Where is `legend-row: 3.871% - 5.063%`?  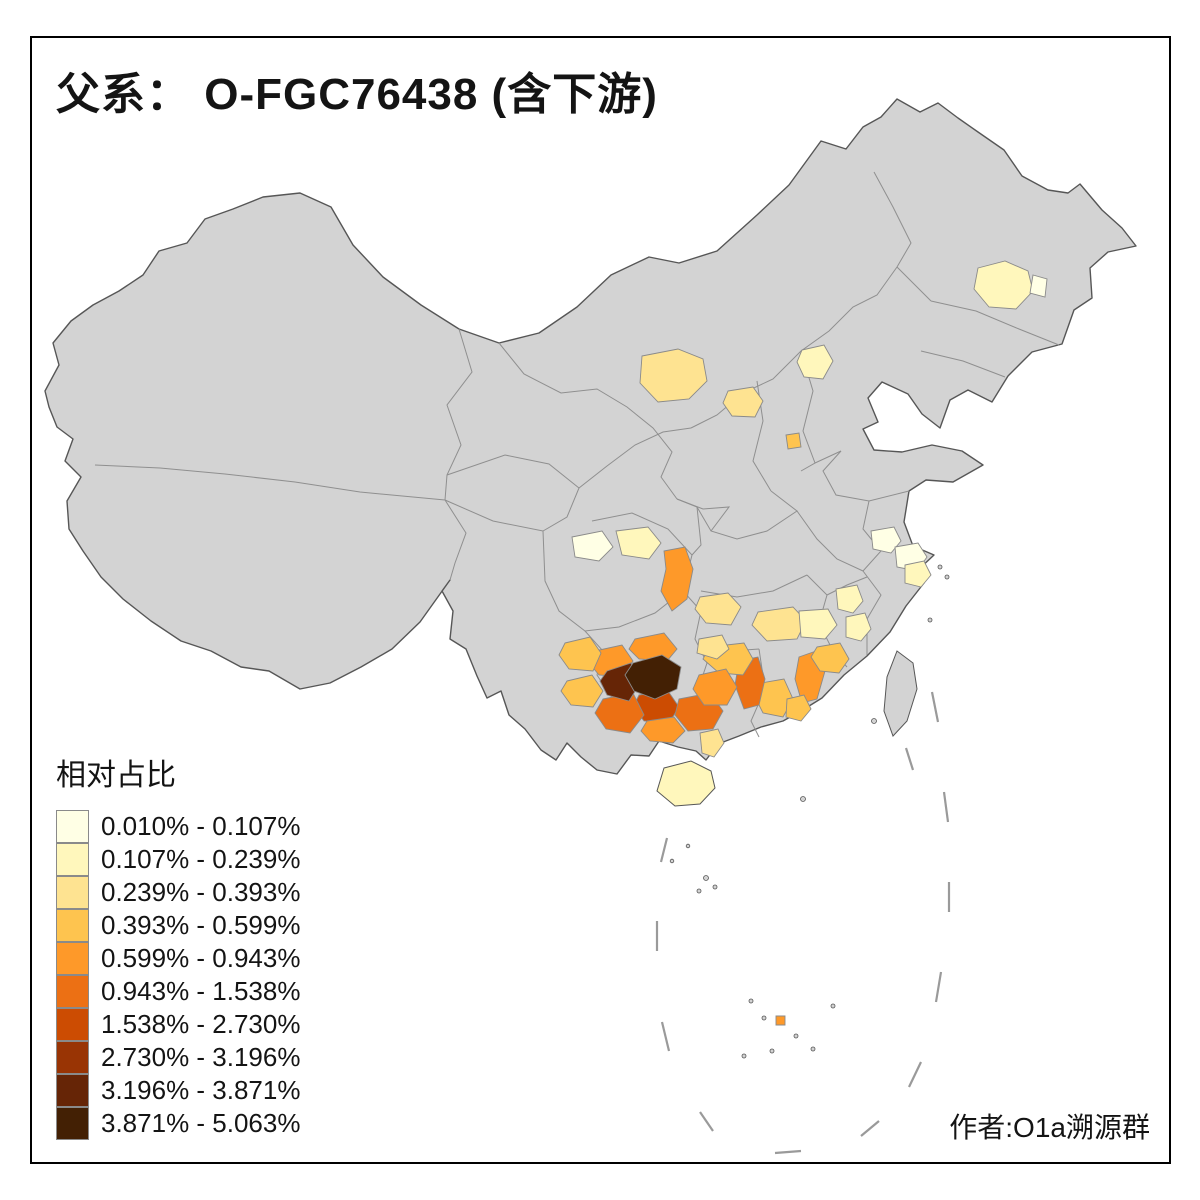
legend-row: 3.871% - 5.063% is located at coordinates (178, 1123).